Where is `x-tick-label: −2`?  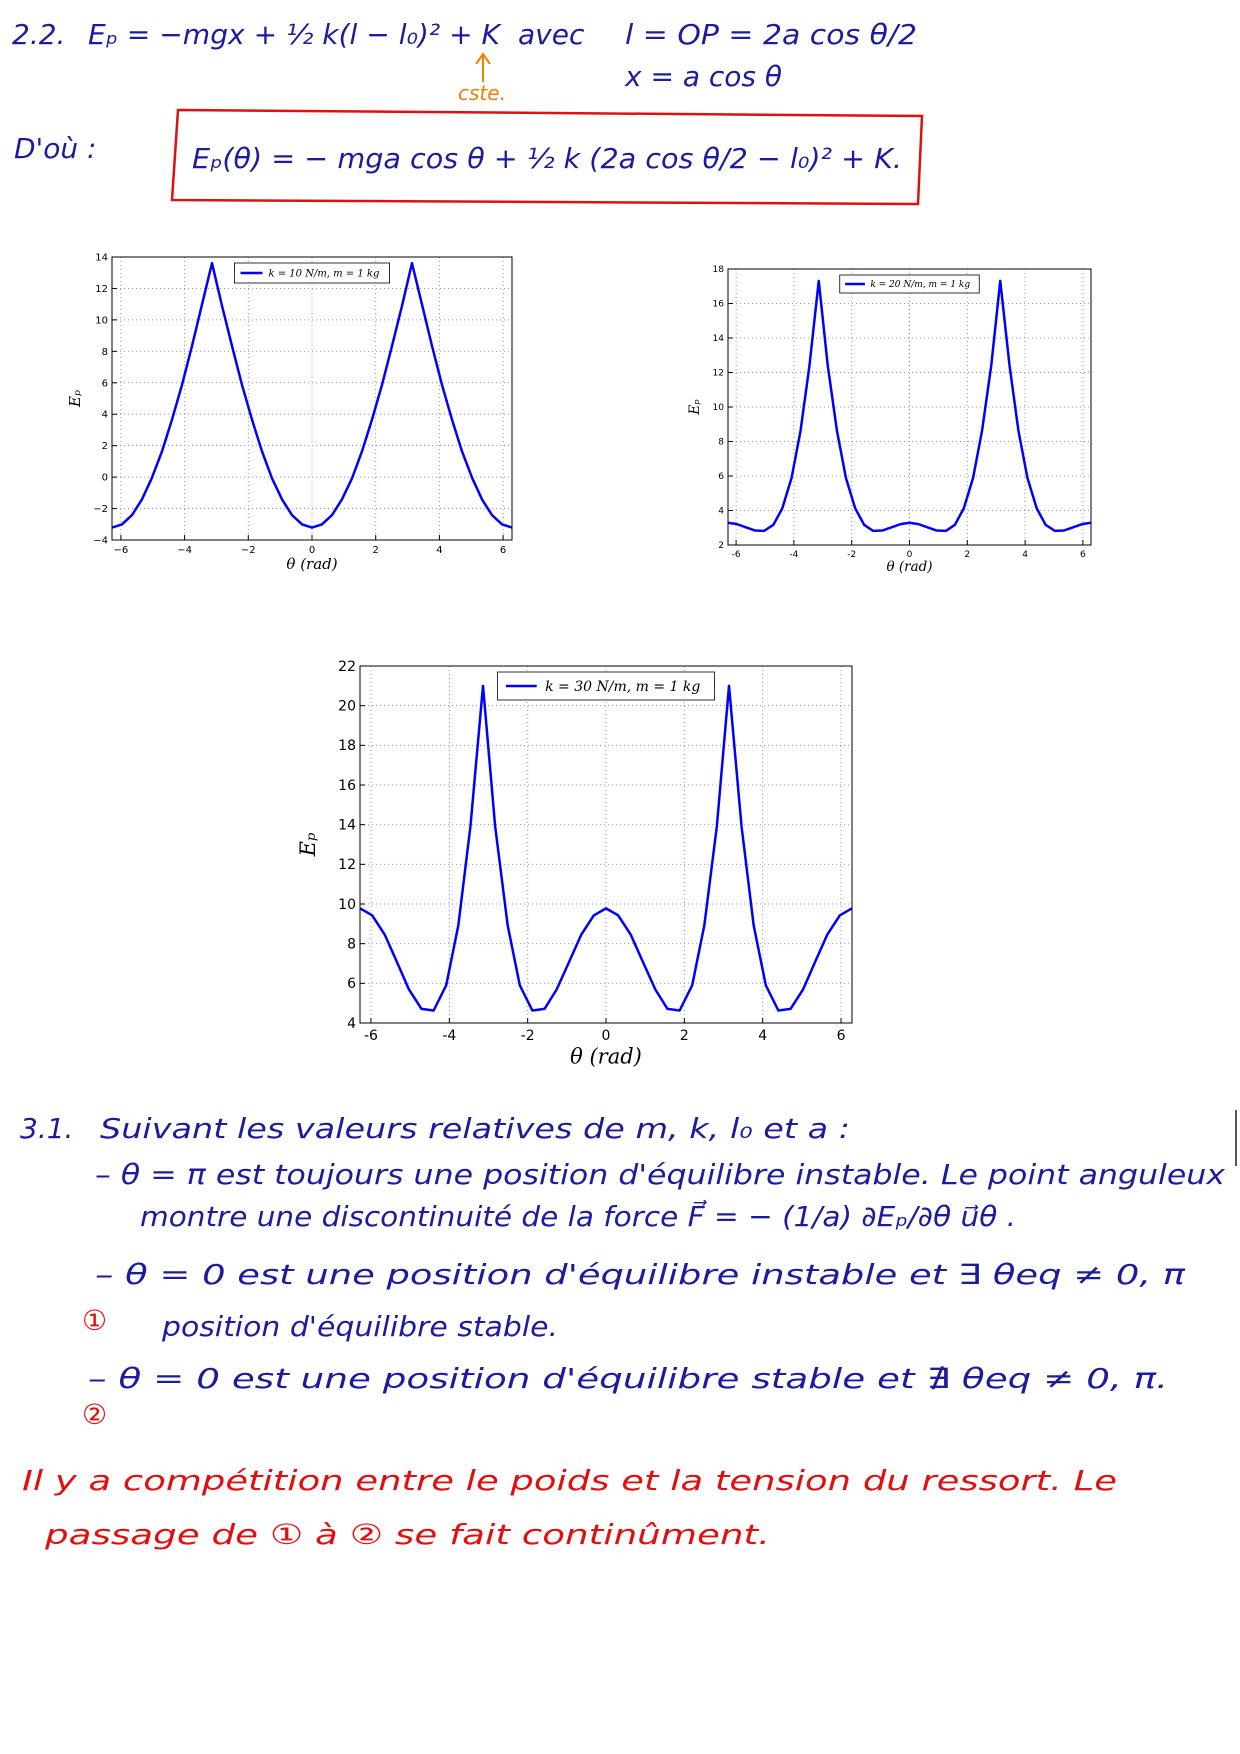 x-tick-label: −2 is located at coordinates (248, 550).